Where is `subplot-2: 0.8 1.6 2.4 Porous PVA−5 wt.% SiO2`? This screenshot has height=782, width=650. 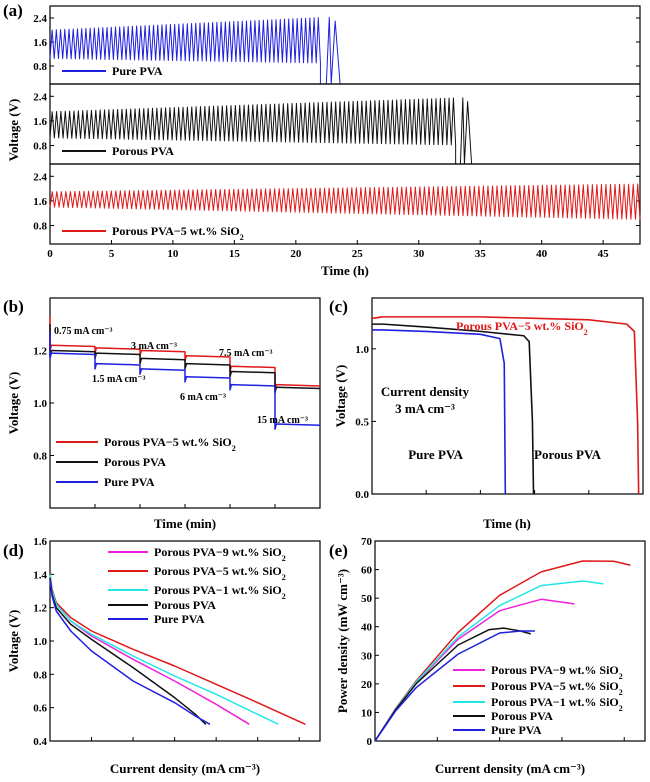 subplot-2: 0.8 1.6 2.4 Porous PVA−5 wt.% SiO2 is located at coordinates (337, 204).